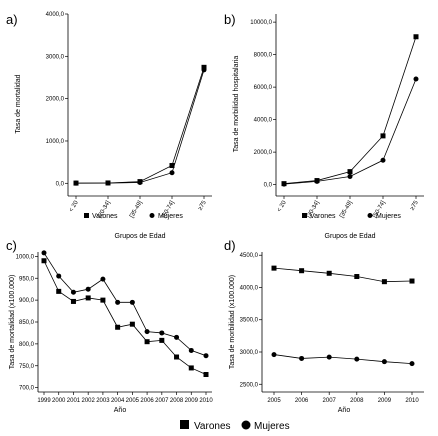  Describe the element at coordinates (230, 245) in the screenshot. I see `panel-label: d)` at that location.